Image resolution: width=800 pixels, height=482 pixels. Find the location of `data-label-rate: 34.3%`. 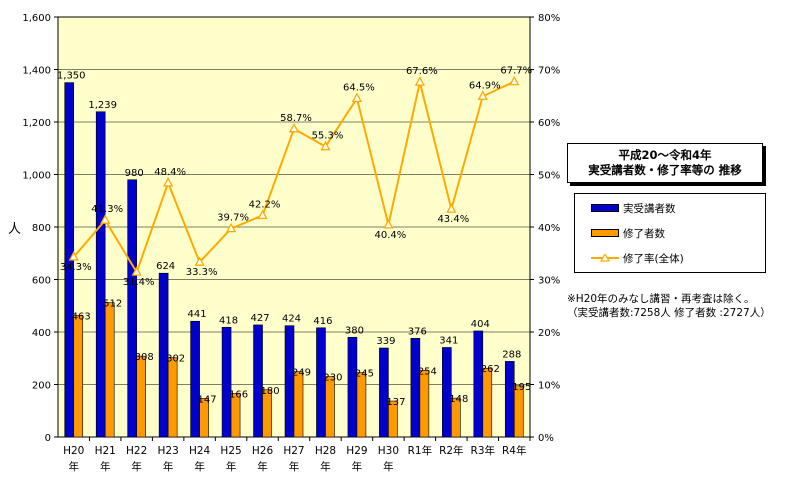

data-label-rate: 34.3% is located at coordinates (76, 267).